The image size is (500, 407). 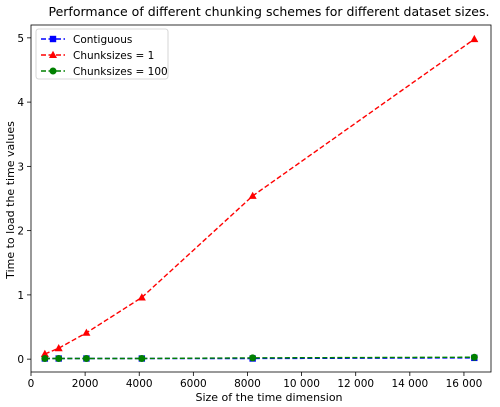 I want to click on x-axis-label: Size of the time dimension, so click(x=268, y=397).